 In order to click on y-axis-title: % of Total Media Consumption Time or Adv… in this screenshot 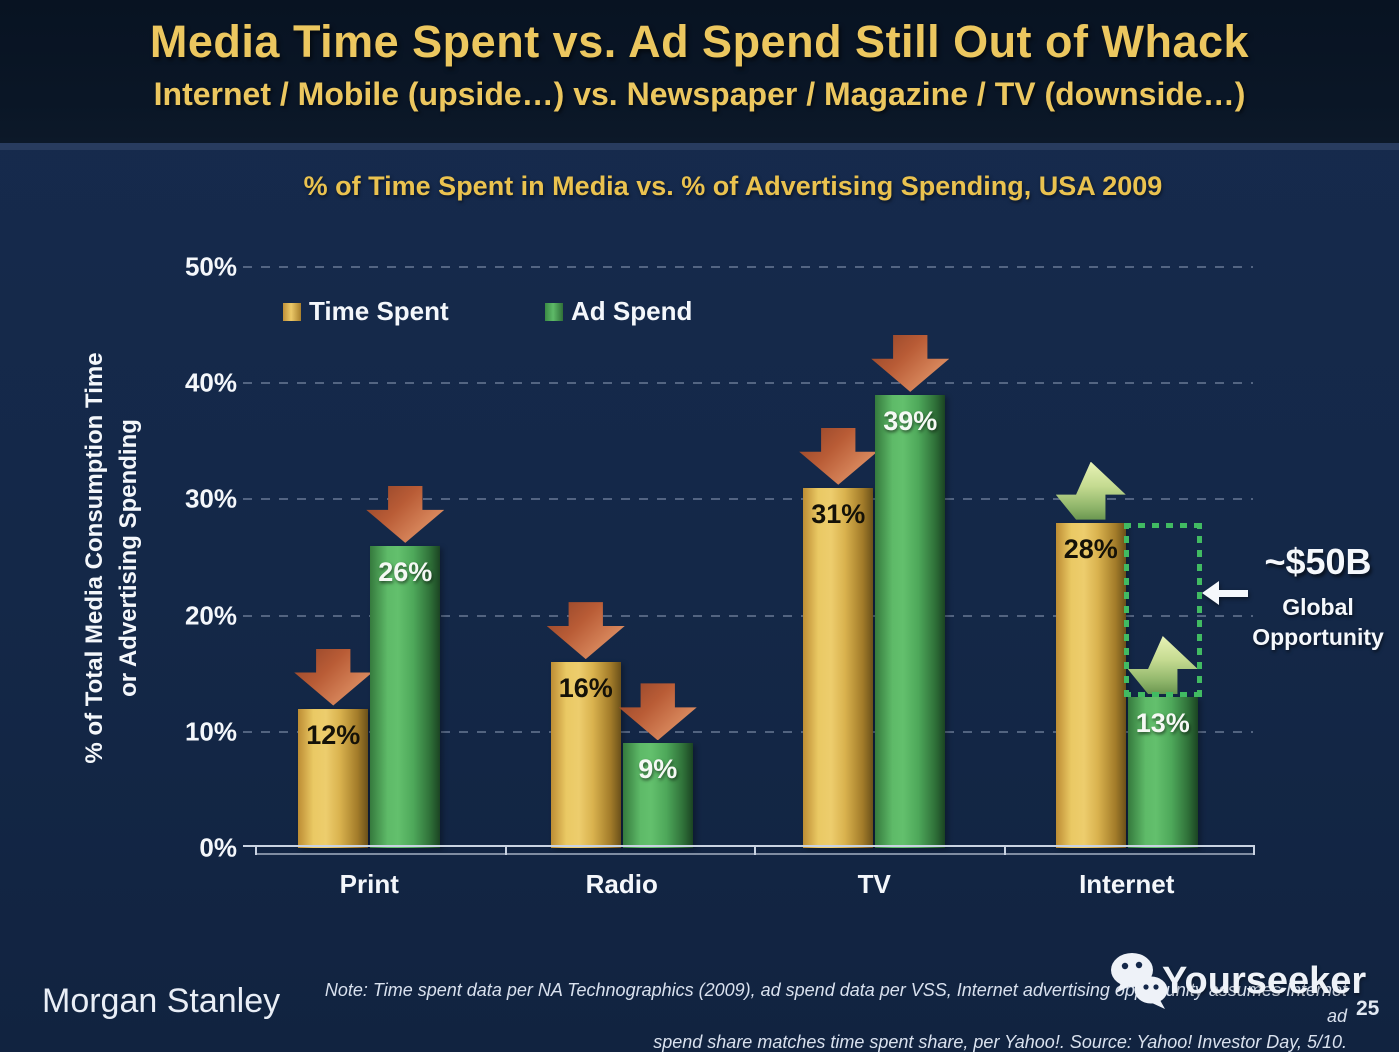, I will do `click(112, 557)`.